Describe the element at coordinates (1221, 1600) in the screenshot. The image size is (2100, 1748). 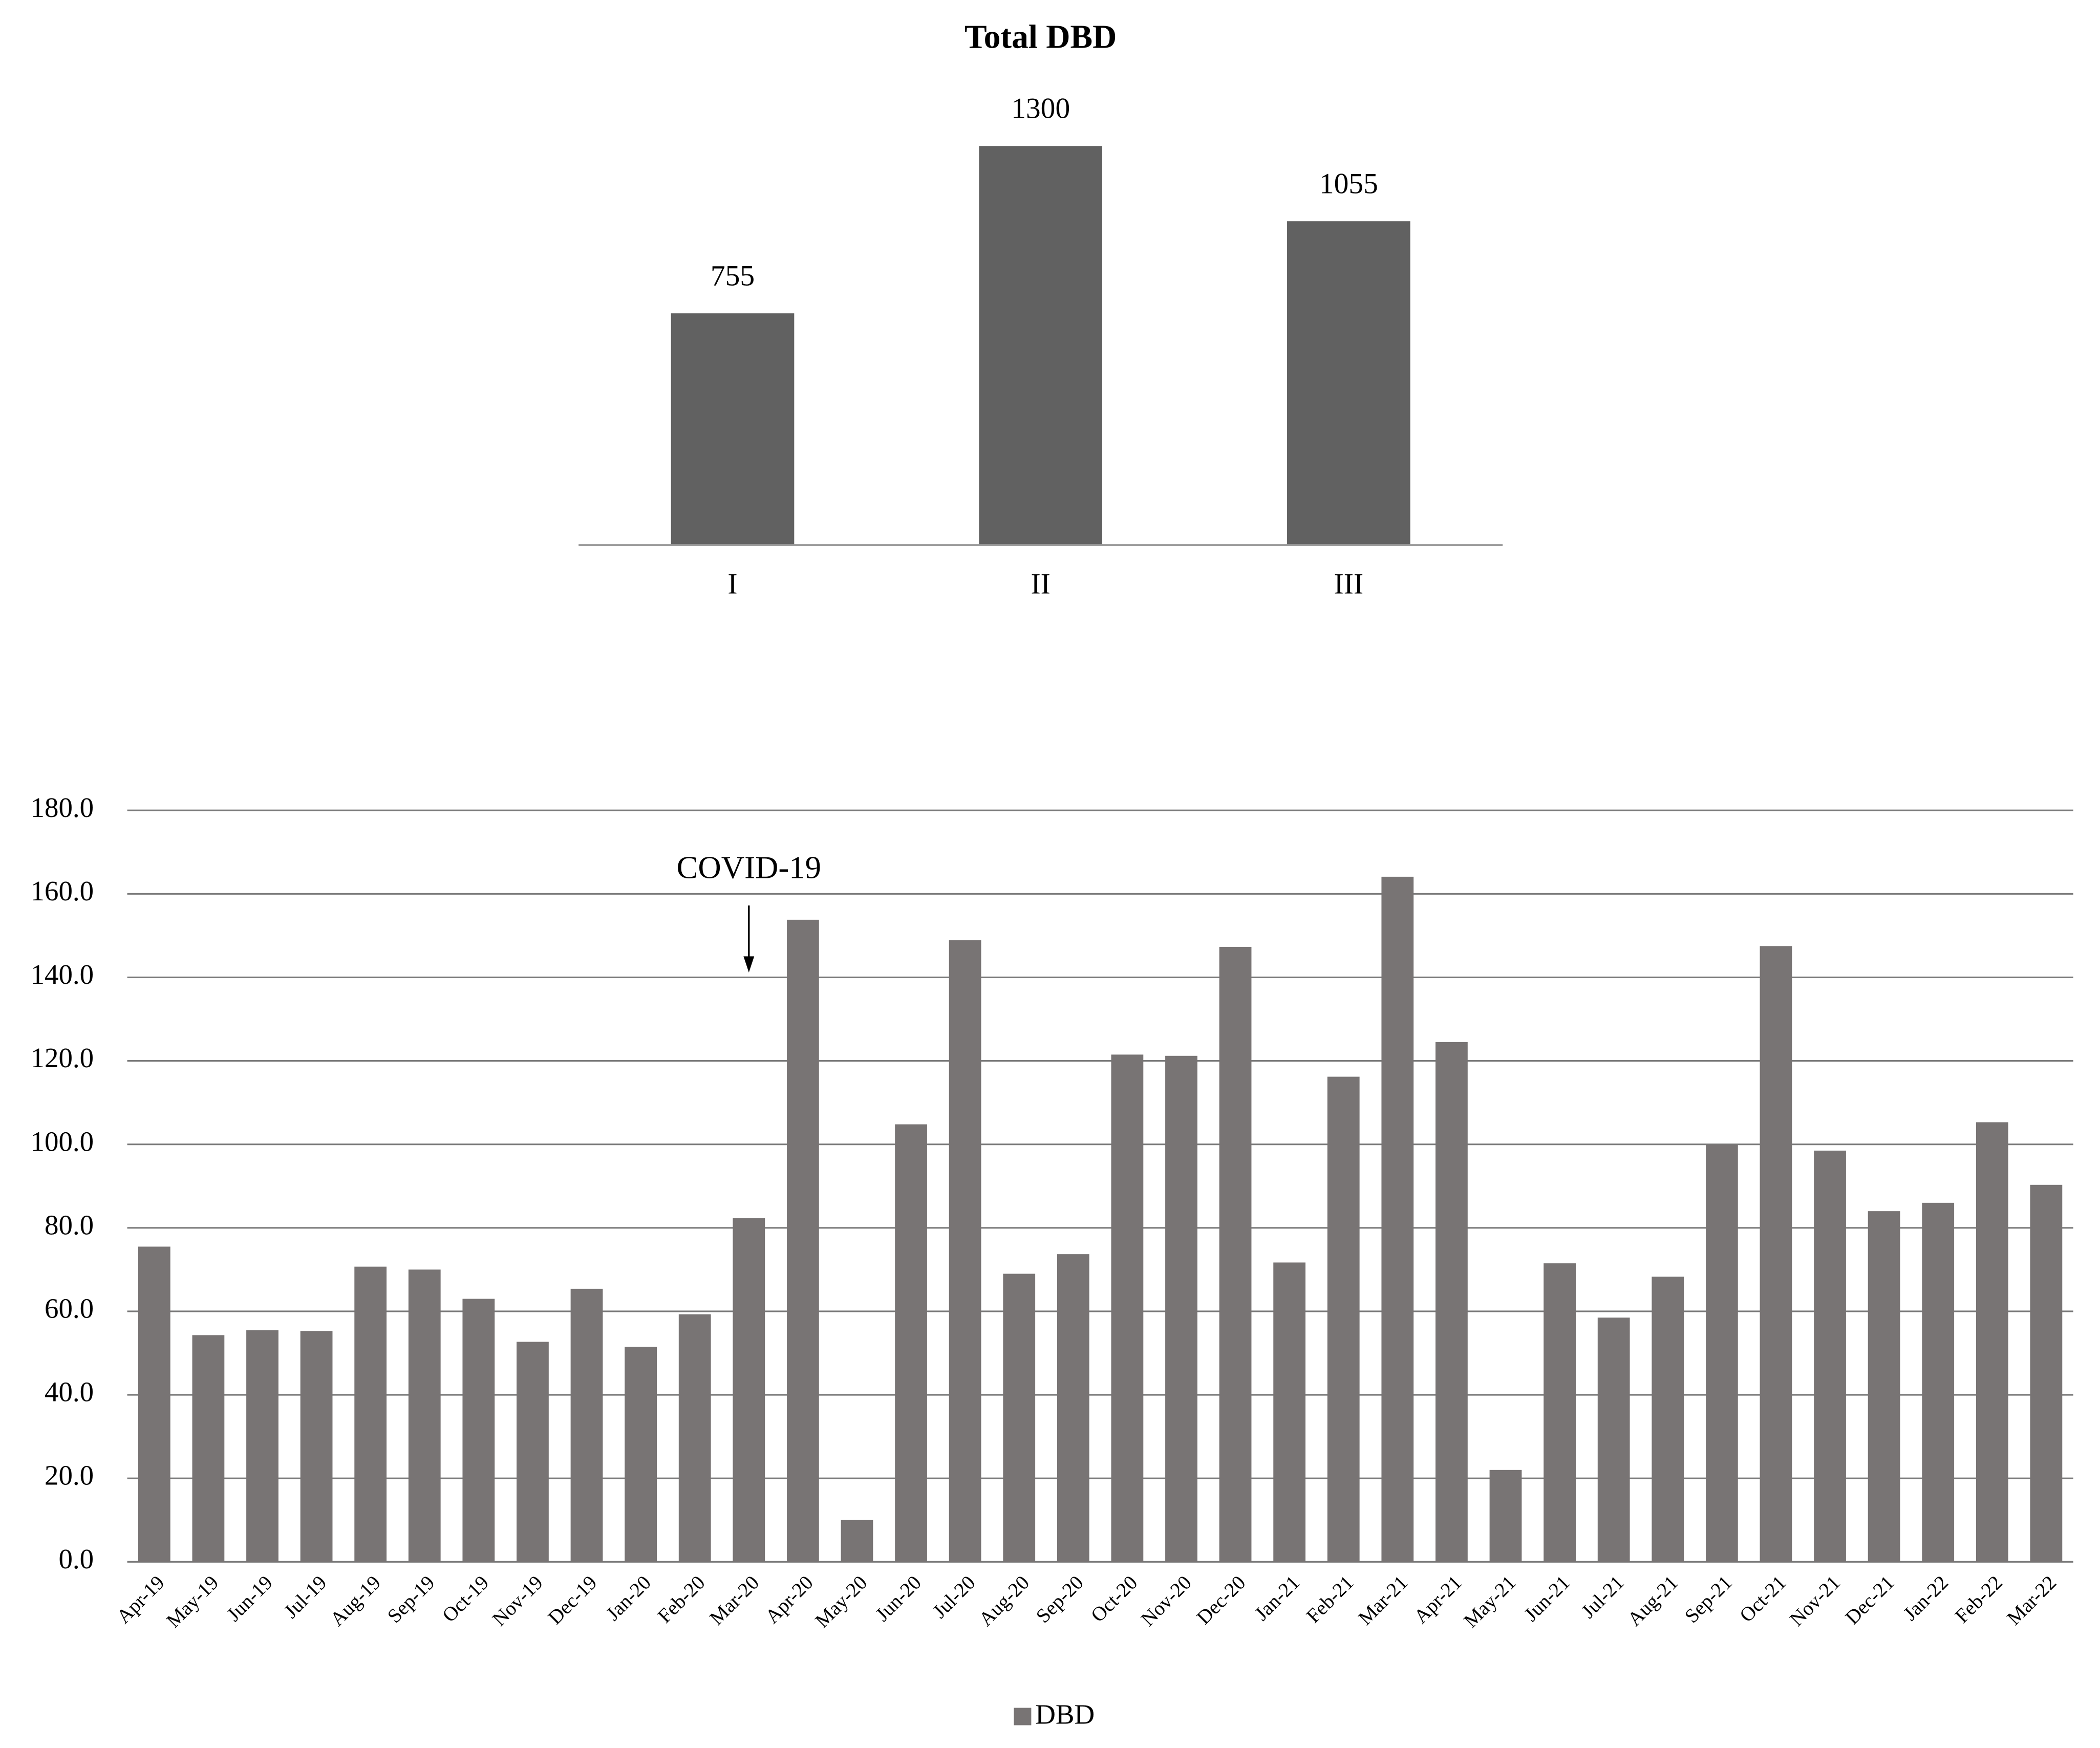
I see `x-tick-label: Dec-20` at that location.